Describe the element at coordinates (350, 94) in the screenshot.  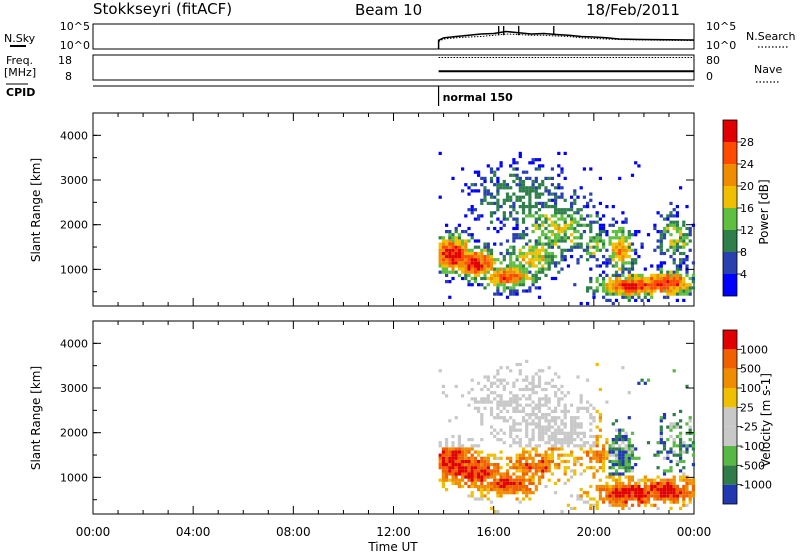
I see `cpid-row: CPID normal 150` at that location.